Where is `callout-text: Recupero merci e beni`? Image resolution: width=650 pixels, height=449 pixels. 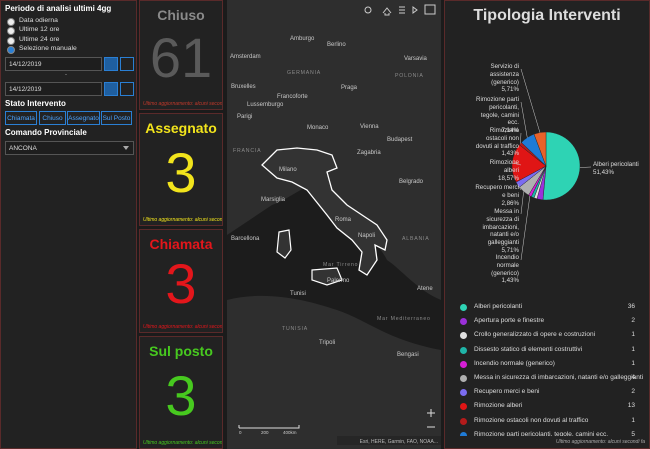 callout-text: Recupero merci e beni is located at coordinates (497, 191).